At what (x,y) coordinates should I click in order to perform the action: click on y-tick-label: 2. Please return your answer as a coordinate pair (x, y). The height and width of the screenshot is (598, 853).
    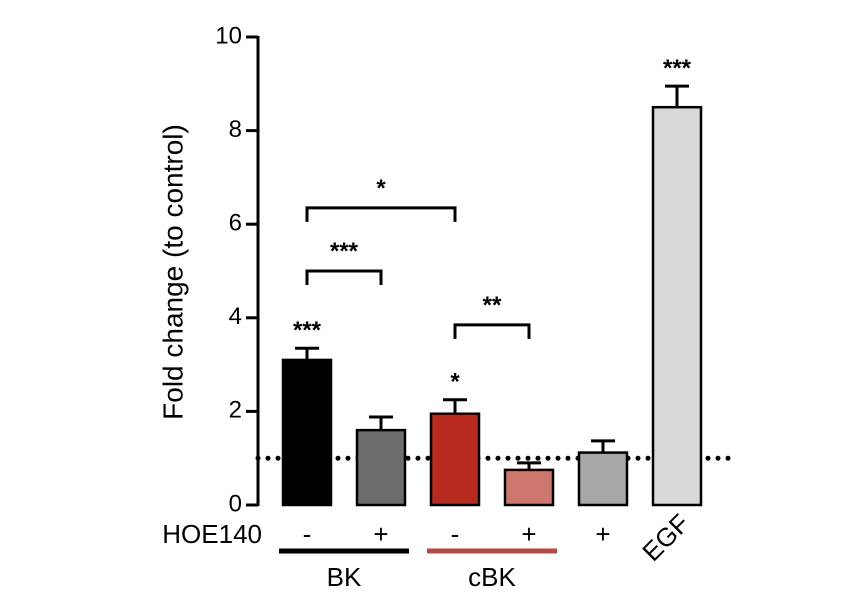
    Looking at the image, I should click on (235, 410).